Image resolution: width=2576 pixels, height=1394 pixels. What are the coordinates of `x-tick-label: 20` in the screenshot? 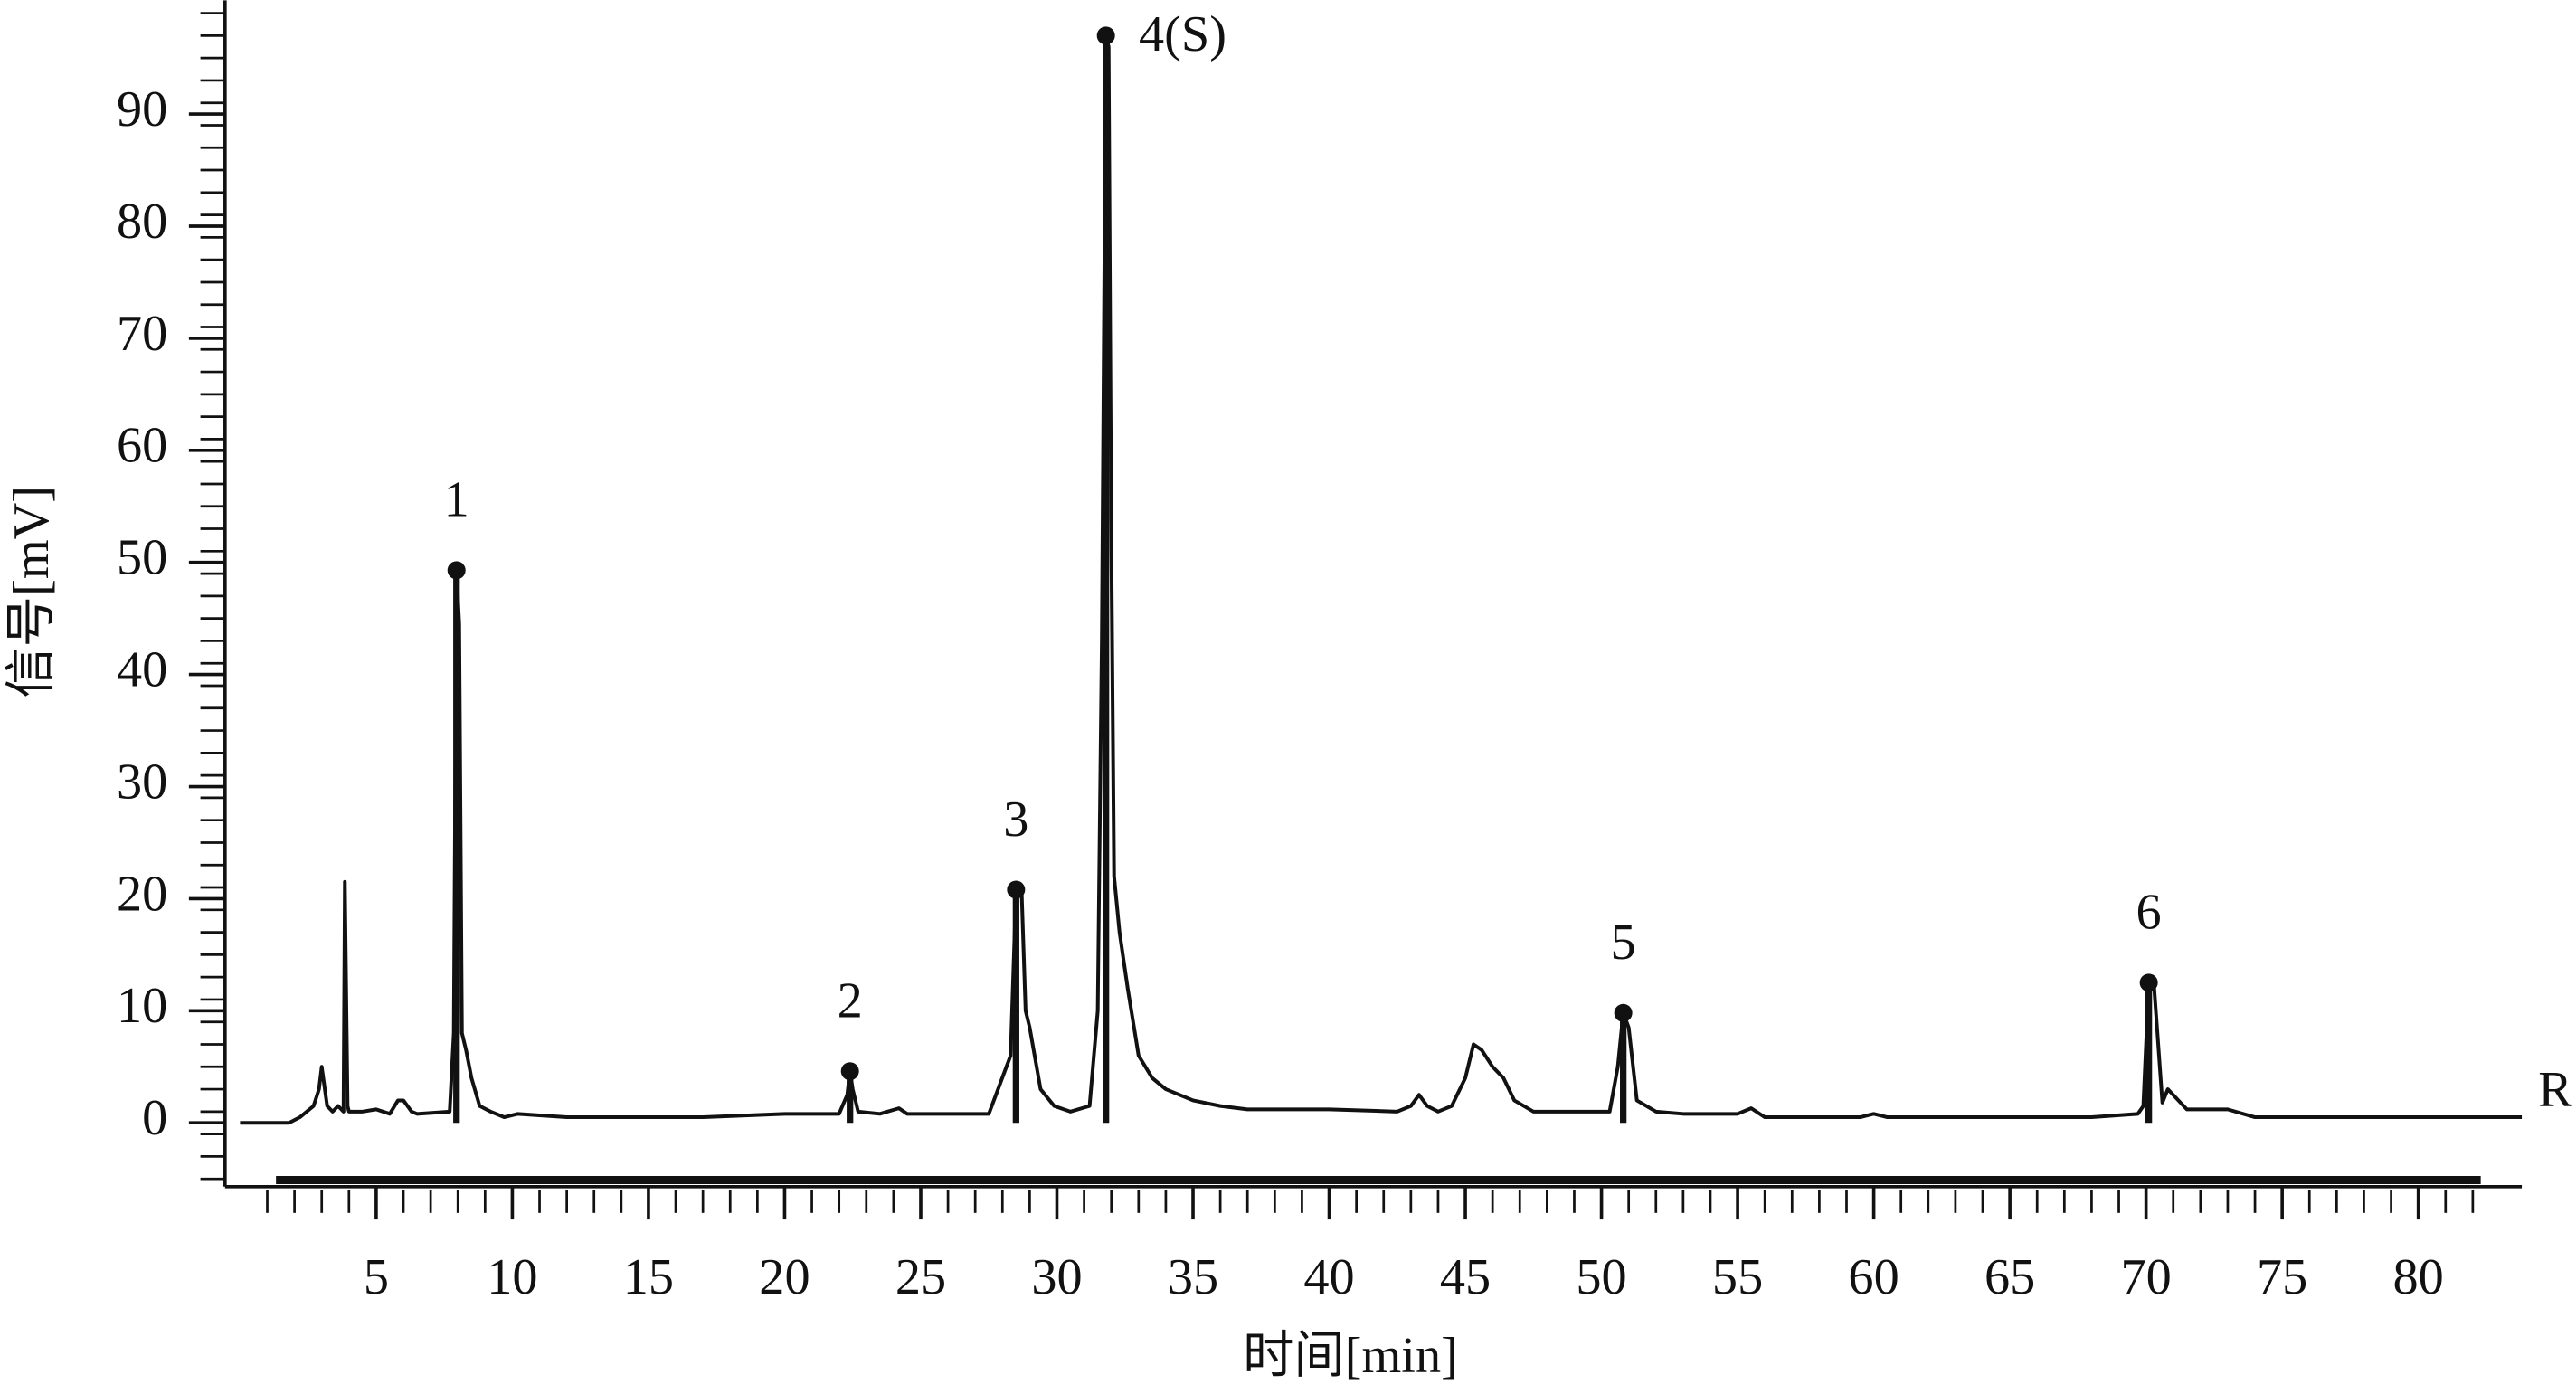 It's located at (784, 1277).